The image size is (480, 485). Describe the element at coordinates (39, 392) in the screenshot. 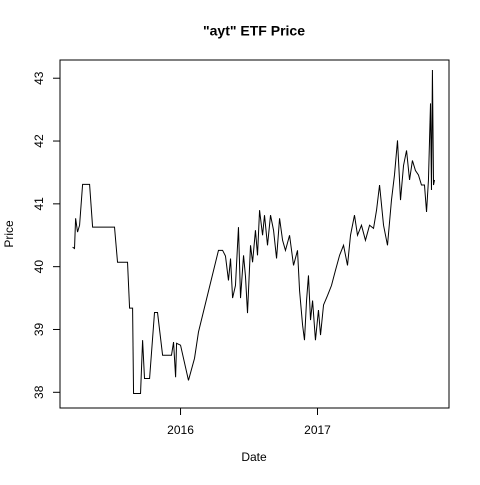

I see `y-tick-label: 38` at that location.